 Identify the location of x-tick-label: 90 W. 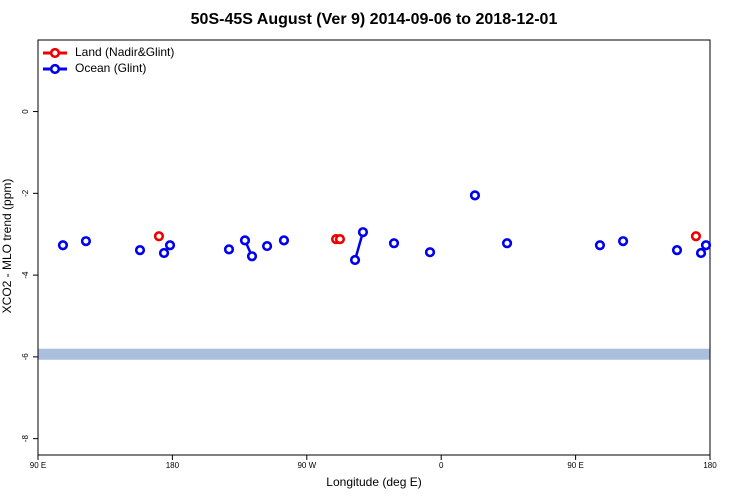
(306, 465).